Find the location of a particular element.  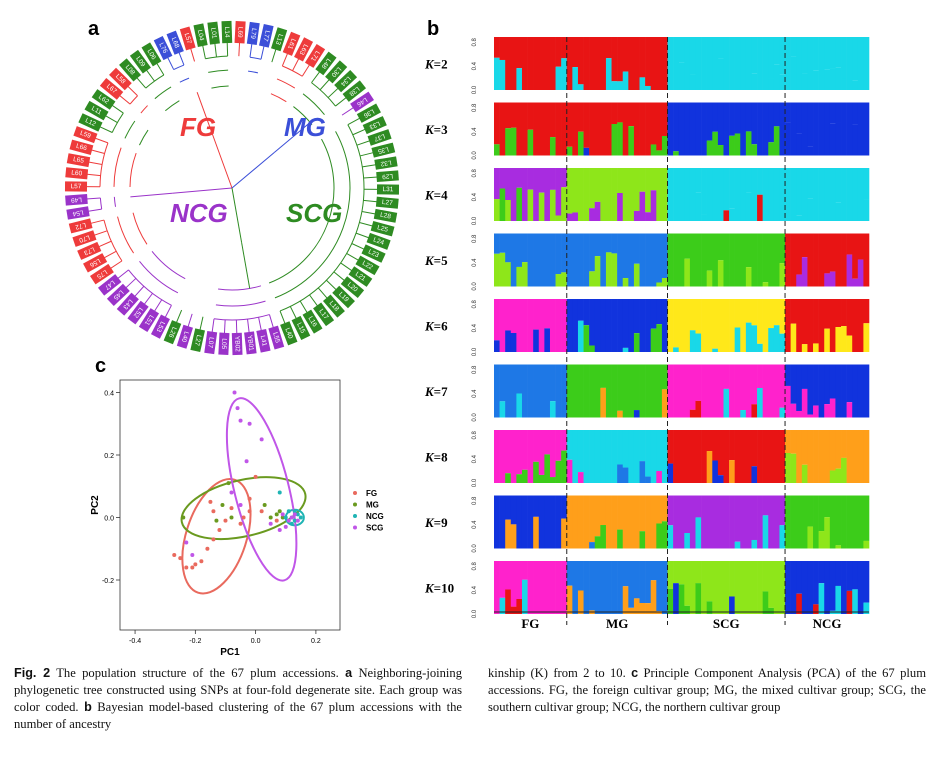

tree-leaf: L01 is located at coordinates (213, 33).